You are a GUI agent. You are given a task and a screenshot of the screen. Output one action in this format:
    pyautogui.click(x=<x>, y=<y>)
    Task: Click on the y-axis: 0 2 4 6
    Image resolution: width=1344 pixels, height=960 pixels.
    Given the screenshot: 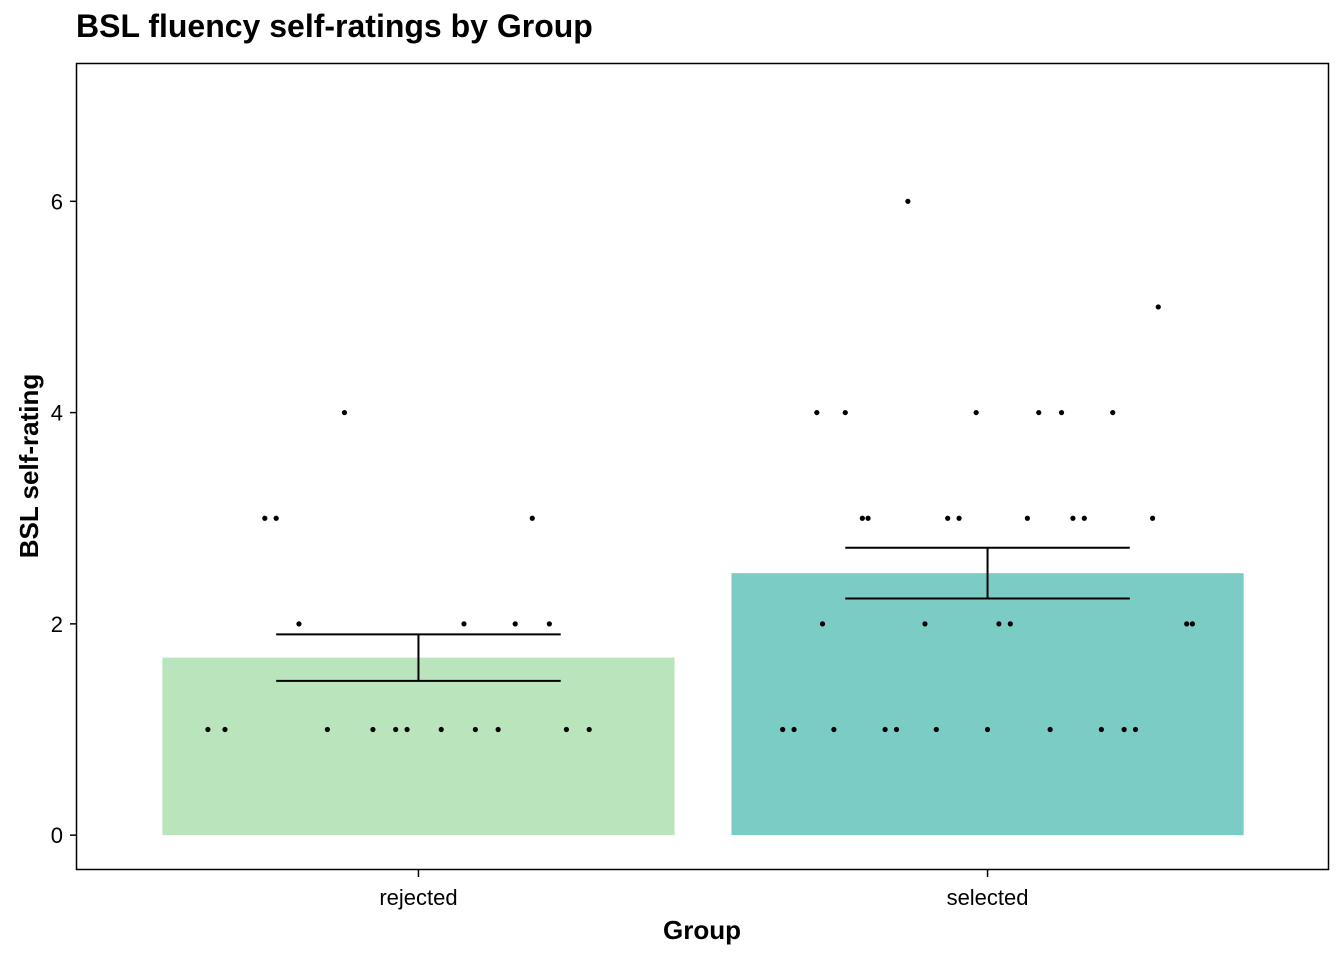 What is the action you would take?
    pyautogui.click(x=64, y=518)
    